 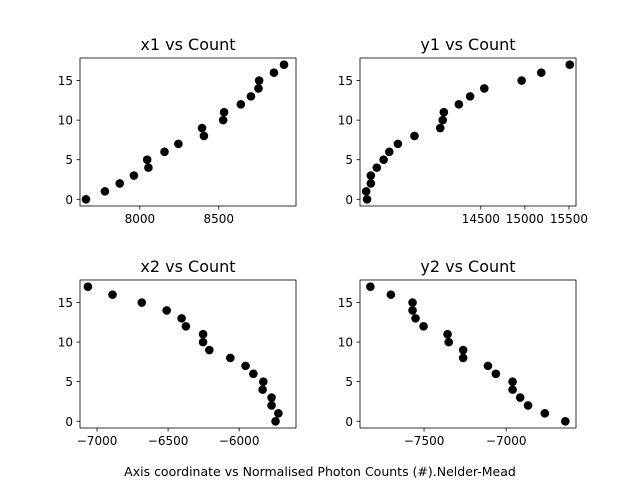 What do you see at coordinates (69, 200) in the screenshot?
I see `y-tick-label-x1: 0` at bounding box center [69, 200].